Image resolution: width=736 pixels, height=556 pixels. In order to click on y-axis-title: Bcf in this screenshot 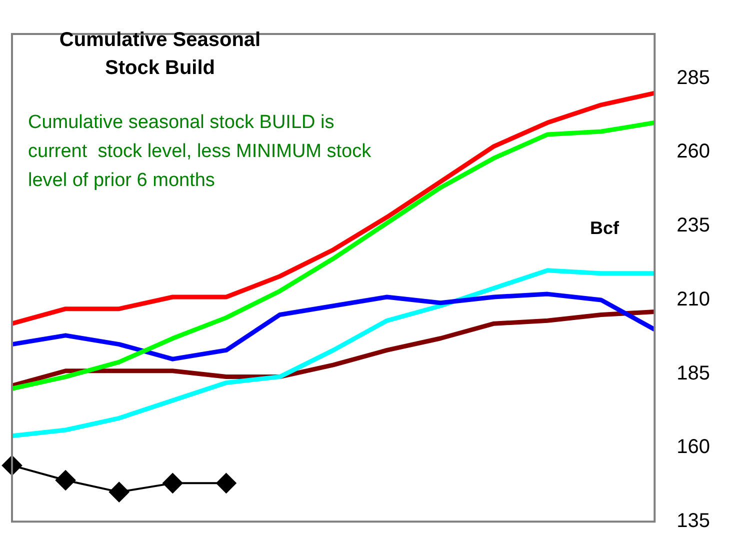, I will do `click(605, 228)`.